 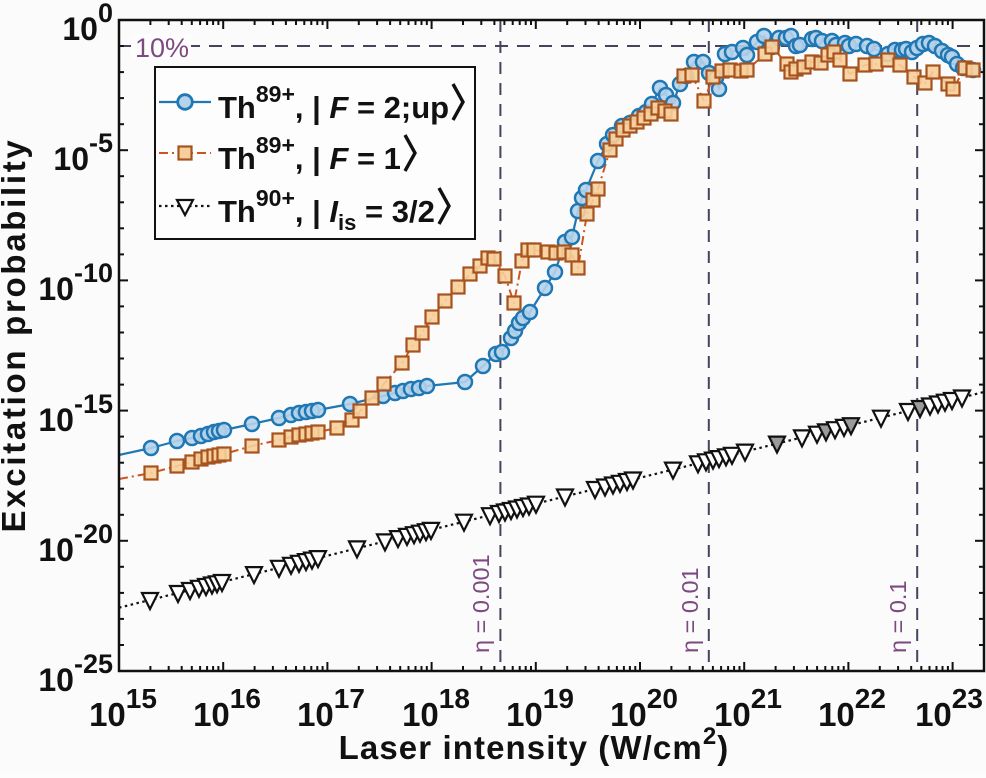 What do you see at coordinates (326, 210) in the screenshot?
I see `svg-text: Th90+, | Iis = 3/2` at bounding box center [326, 210].